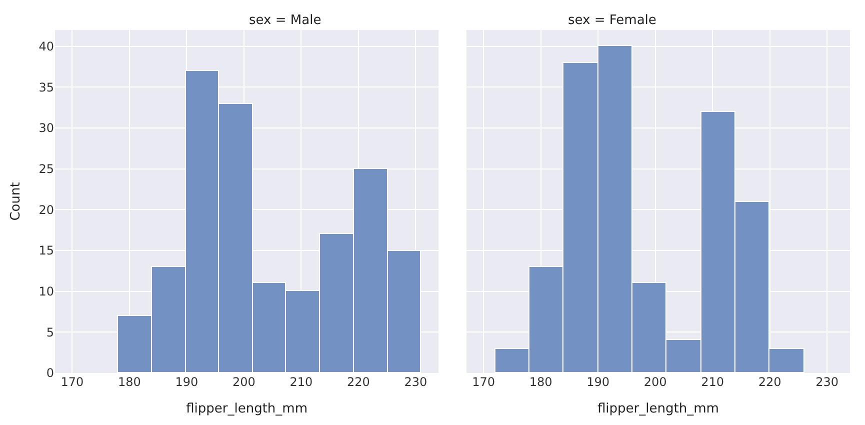 This screenshot has height=425, width=865. I want to click on chart-title: sex = Male, so click(285, 20).